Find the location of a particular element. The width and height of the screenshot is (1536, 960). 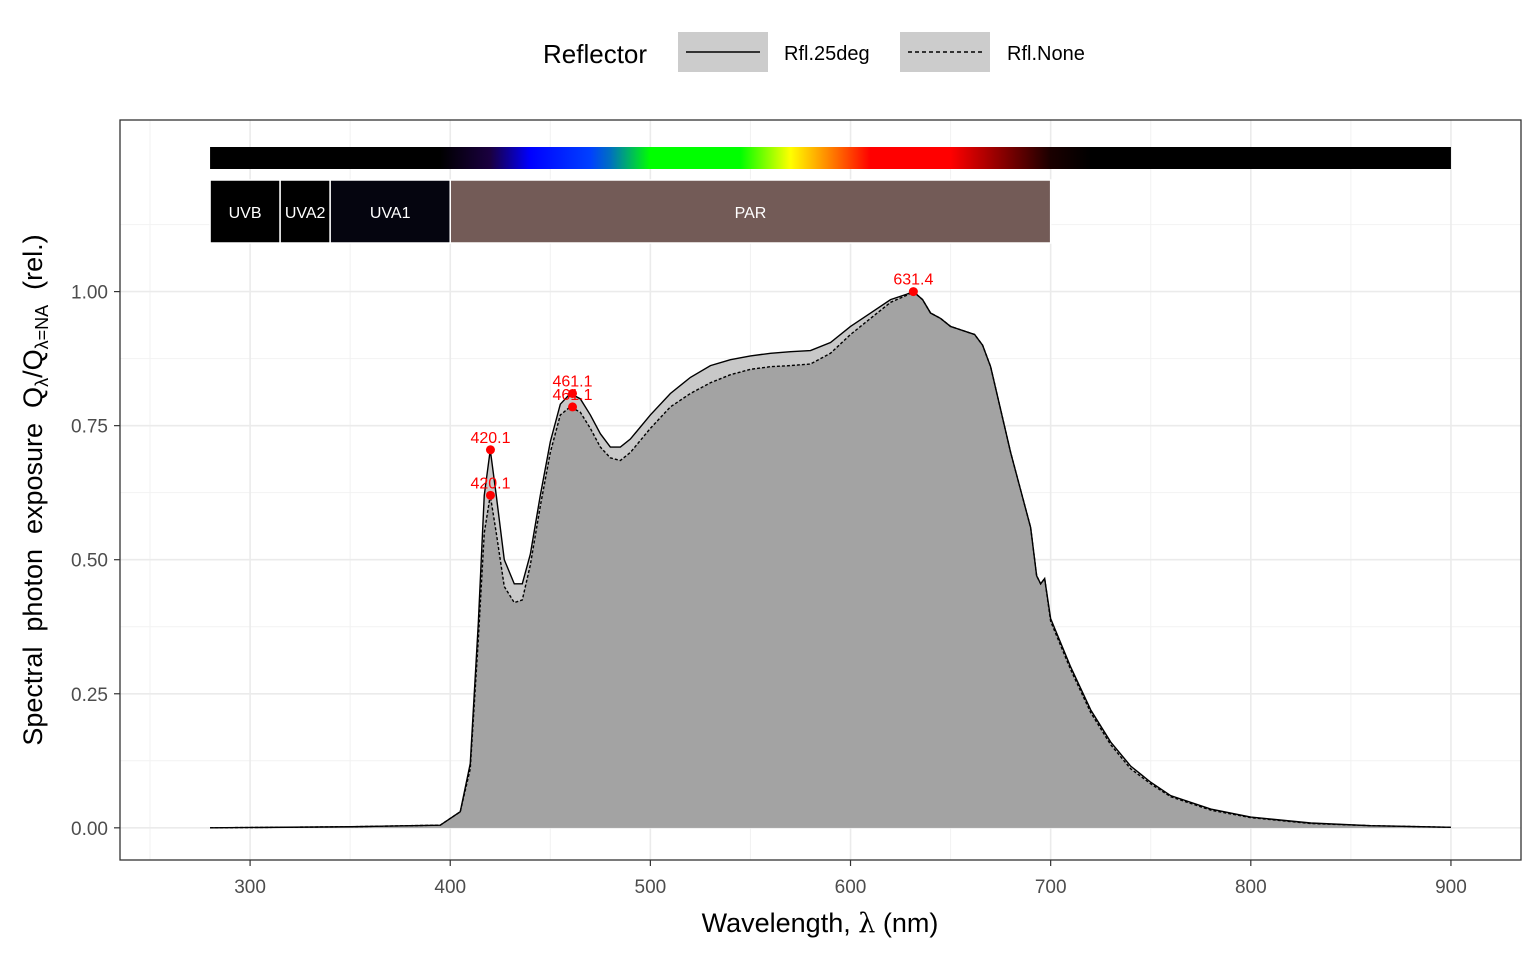

waveband-label-uva1: UVA1 is located at coordinates (390, 213).